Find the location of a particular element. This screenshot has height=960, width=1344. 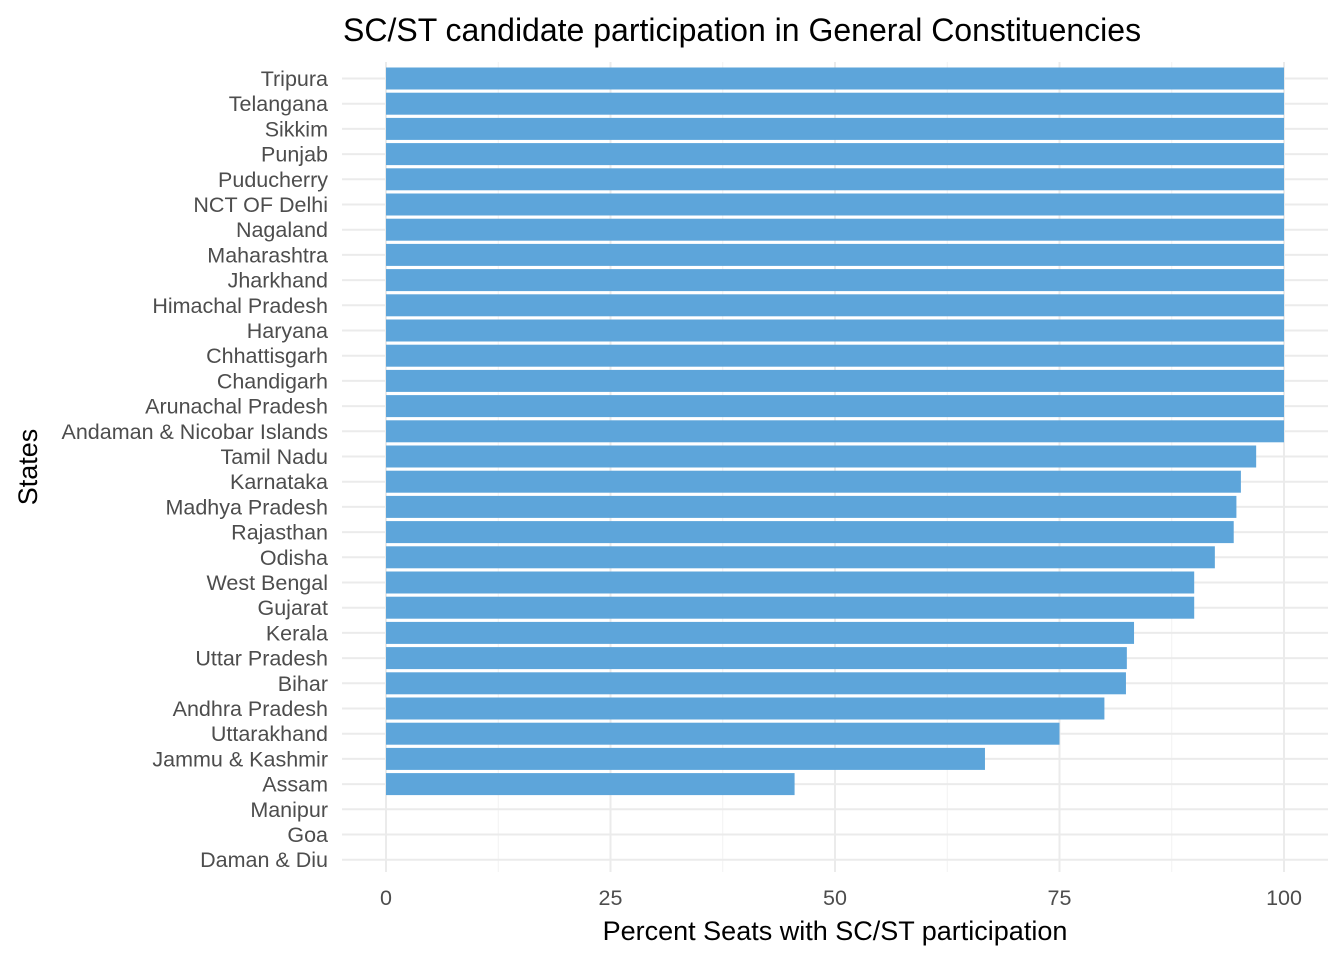

y-tick-label: Bihar is located at coordinates (303, 684).